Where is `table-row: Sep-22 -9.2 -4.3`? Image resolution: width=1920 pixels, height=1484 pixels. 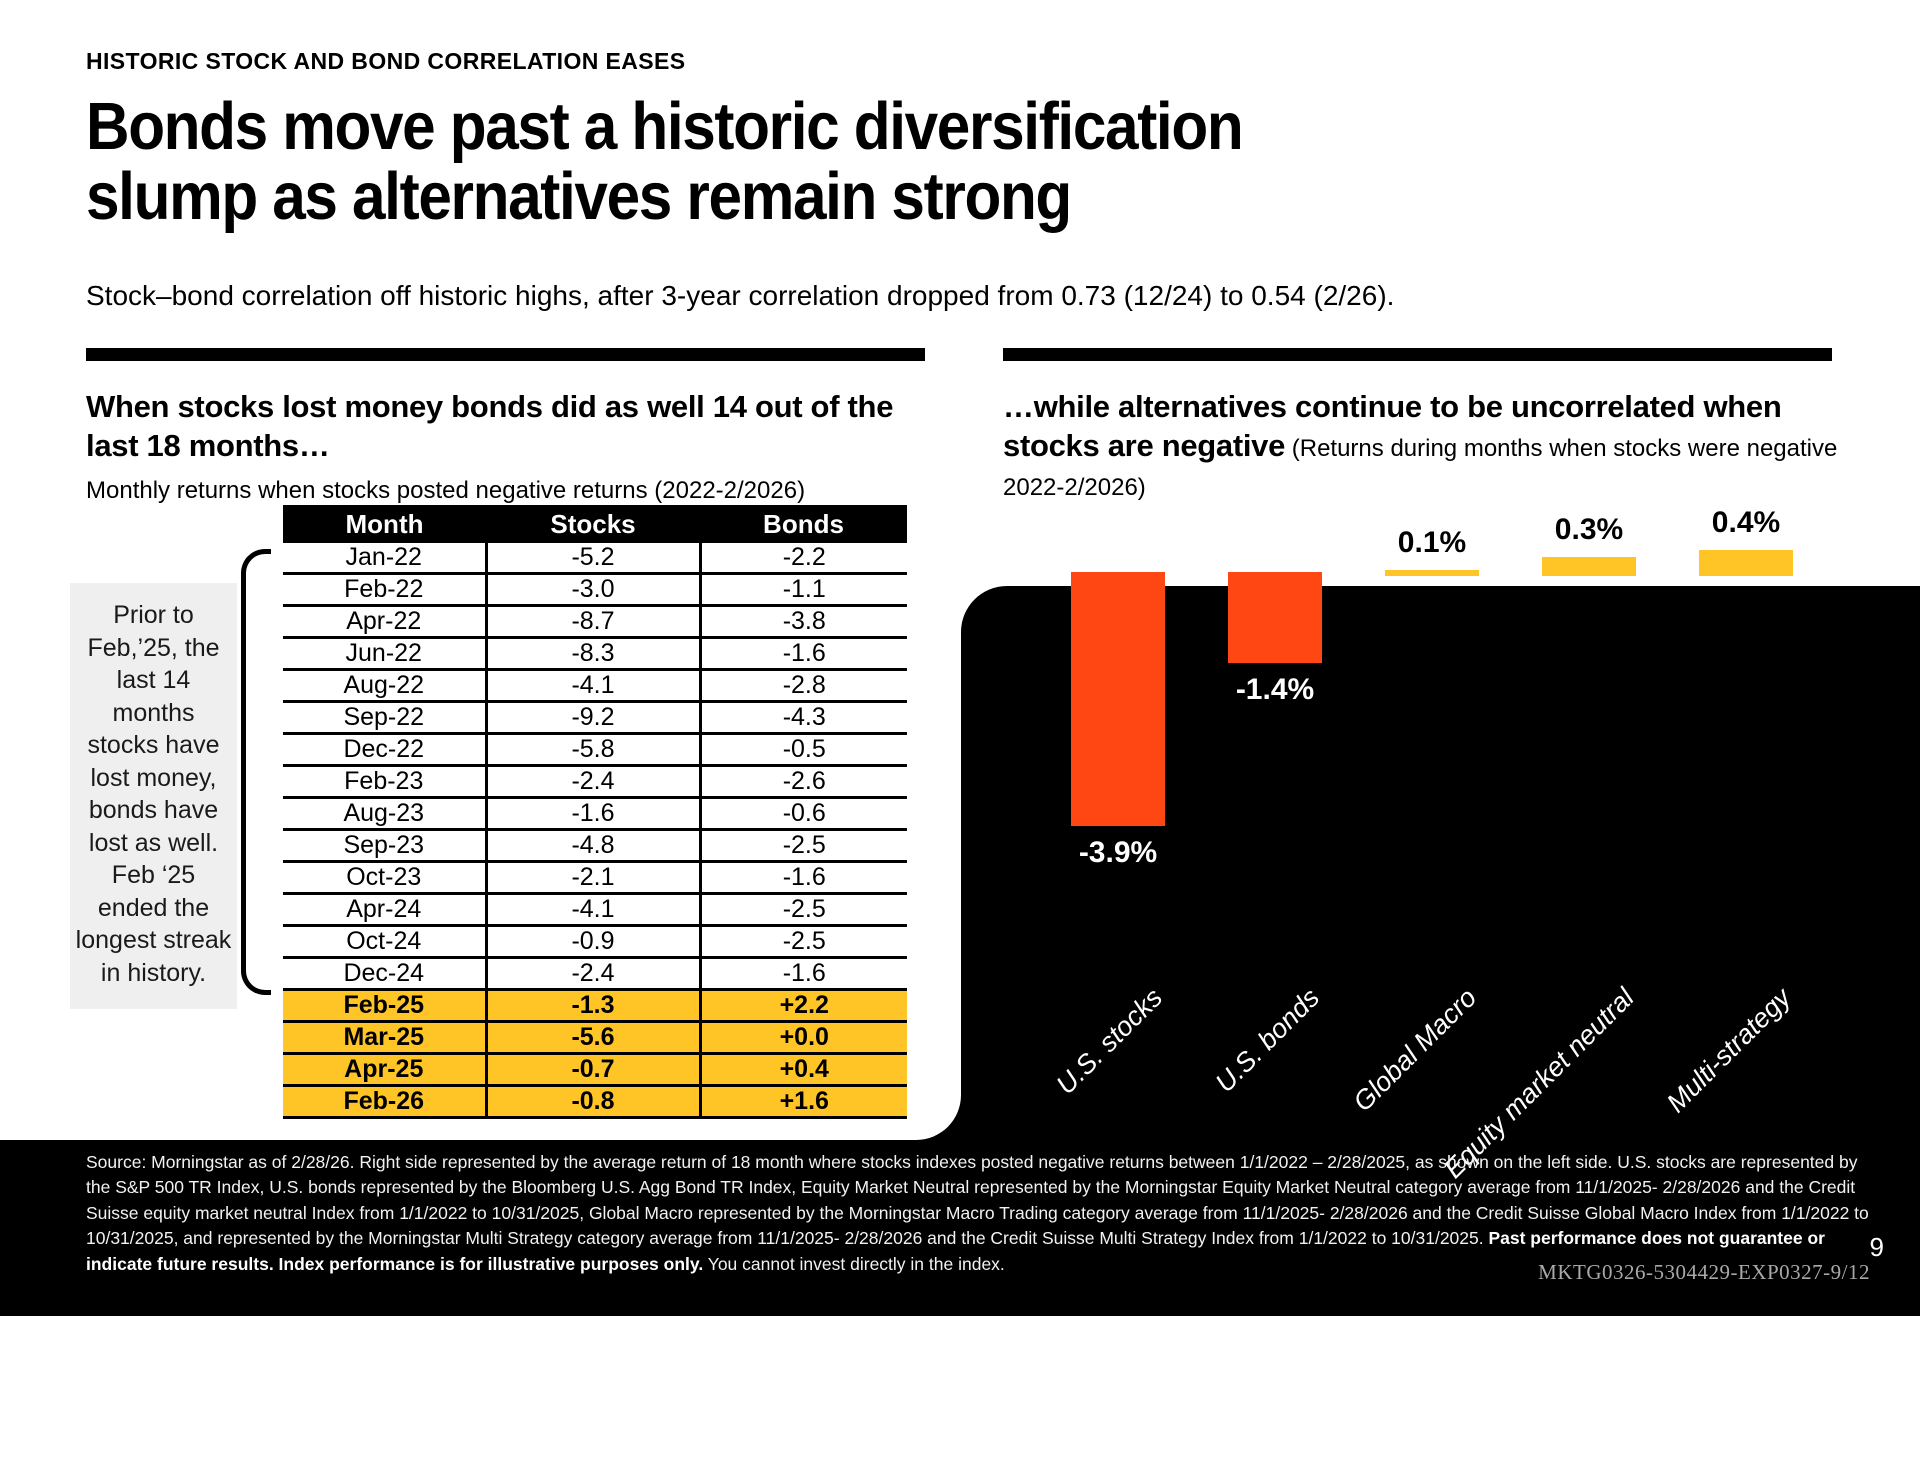
table-row: Sep-22 -9.2 -4.3 is located at coordinates (595, 718).